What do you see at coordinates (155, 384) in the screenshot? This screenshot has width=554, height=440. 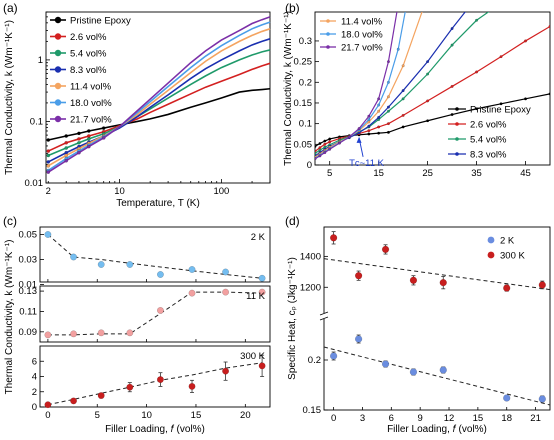 I see `trend-line-c` at bounding box center [155, 384].